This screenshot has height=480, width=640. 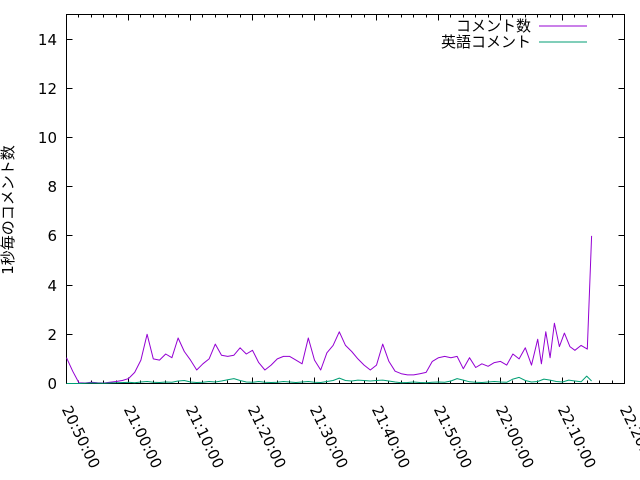 I want to click on x-tick-label: 22:00:00, so click(x=515, y=437).